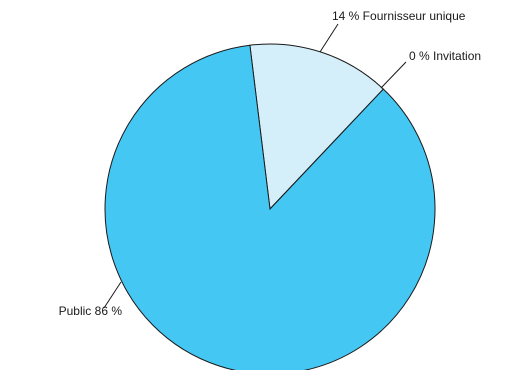 This screenshot has width=514, height=370. Describe the element at coordinates (393, 75) in the screenshot. I see `leader-line-invitation` at that location.